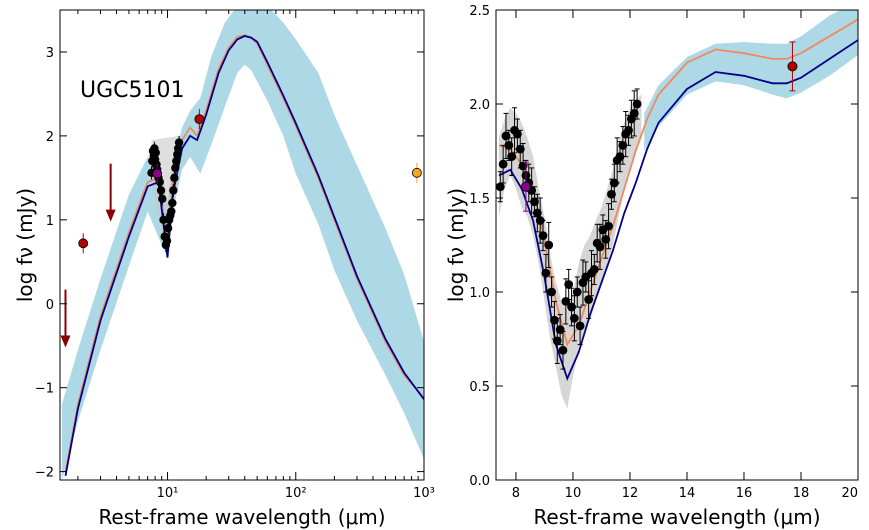 This screenshot has height=530, width=869. What do you see at coordinates (132, 90) in the screenshot?
I see `left-annotation: UGC5101` at bounding box center [132, 90].